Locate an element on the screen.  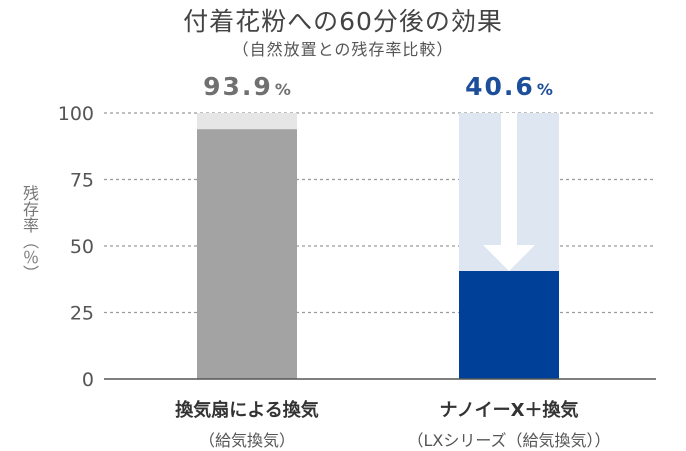
y-axis-label: 残存率（％） is located at coordinates (29, 233).